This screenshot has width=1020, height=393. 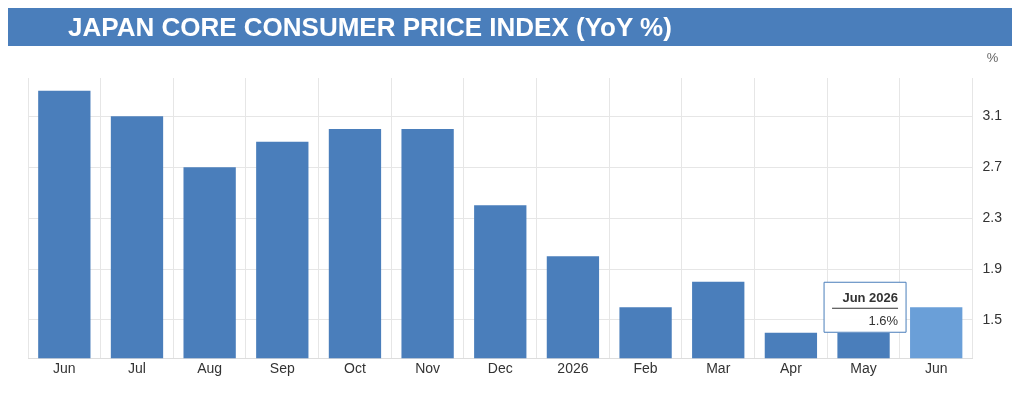 I want to click on y-tick-label: 3.1, so click(x=992, y=115).